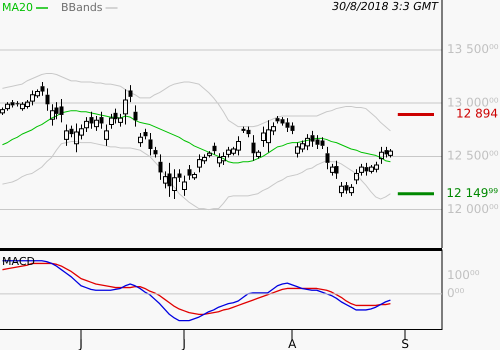 This screenshot has width=500, height=350. I want to click on legend-label: BBands, so click(82, 7).